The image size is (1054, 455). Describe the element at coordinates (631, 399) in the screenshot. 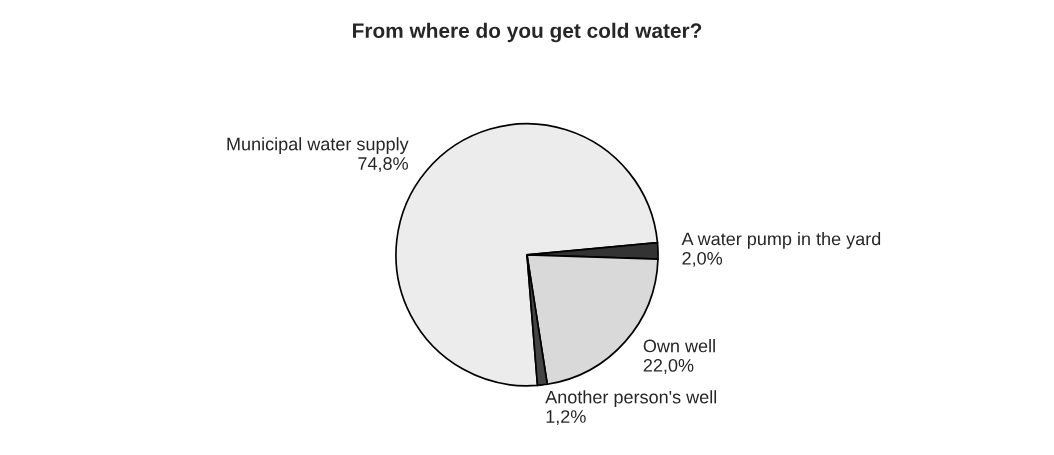

I see `slice-label: Another person's well` at that location.